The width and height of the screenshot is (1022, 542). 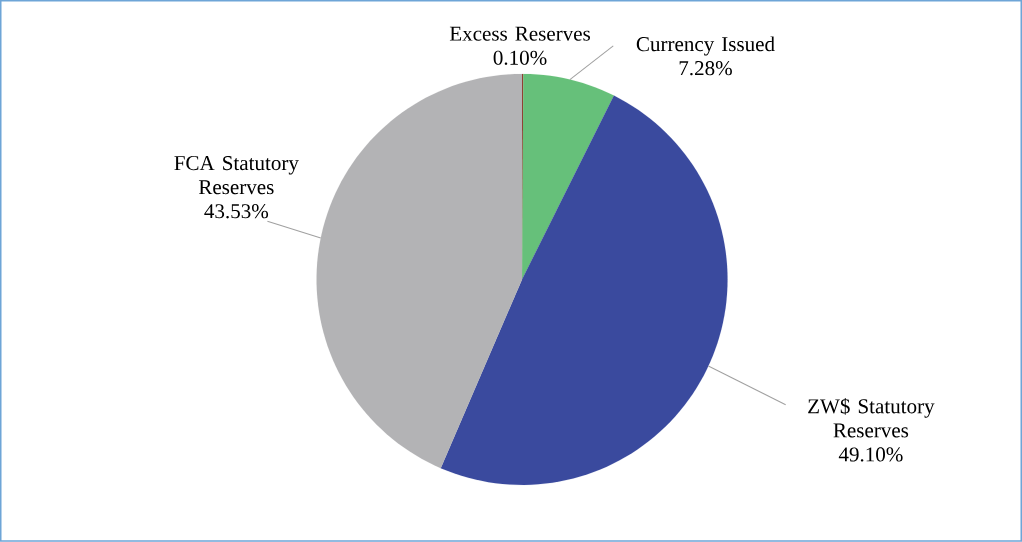 What do you see at coordinates (520, 33) in the screenshot?
I see `slice-label: Excess Reserves` at bounding box center [520, 33].